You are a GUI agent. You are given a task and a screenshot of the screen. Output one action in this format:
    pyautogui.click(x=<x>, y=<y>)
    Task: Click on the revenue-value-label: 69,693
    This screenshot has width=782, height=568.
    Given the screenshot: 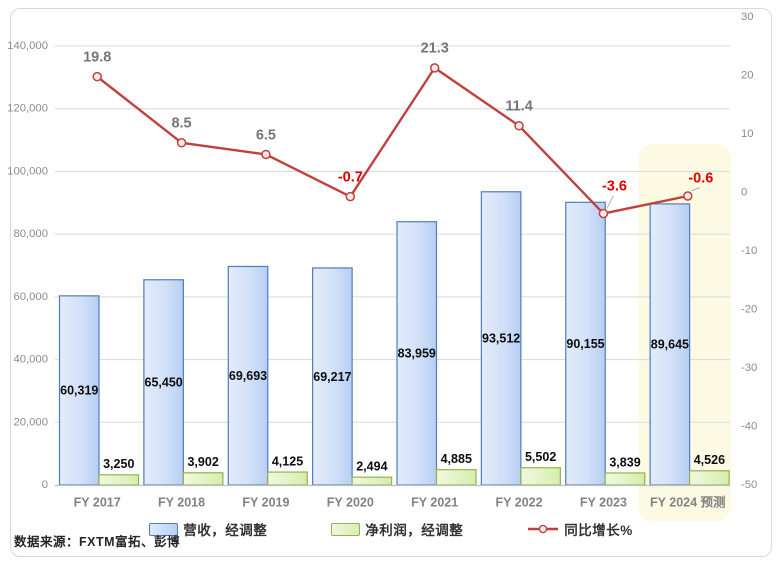 What is the action you would take?
    pyautogui.click(x=248, y=376)
    